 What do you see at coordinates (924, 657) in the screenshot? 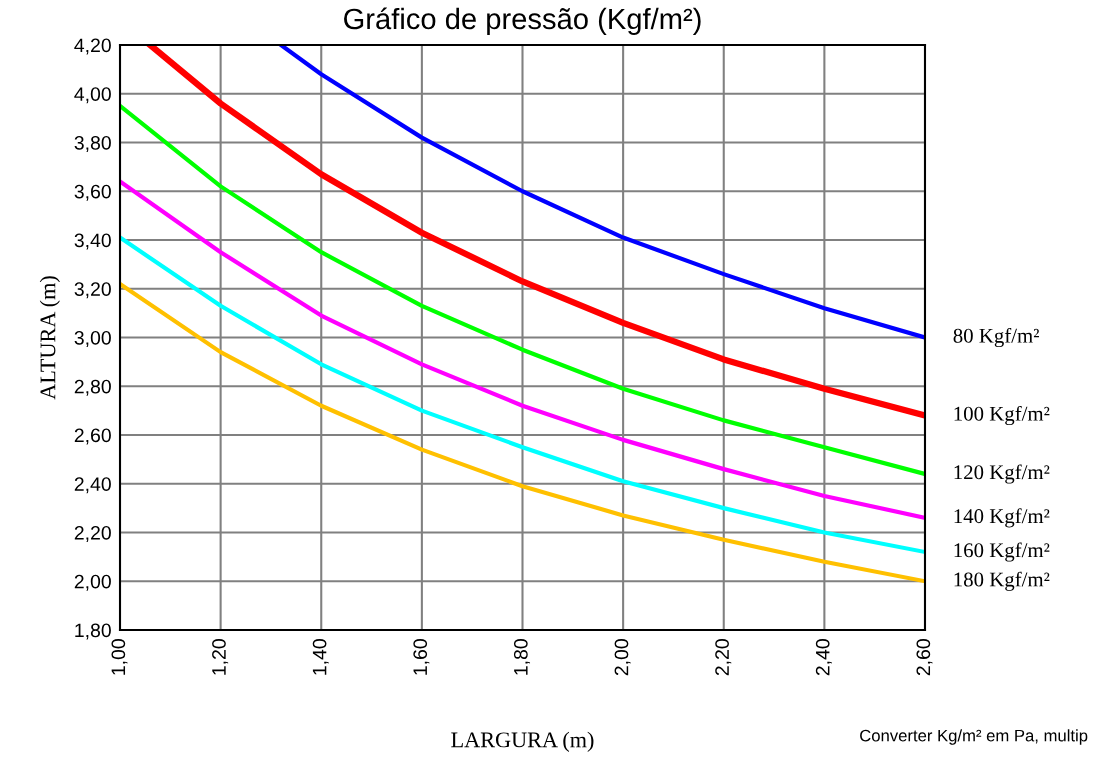
I see `x-tick-label: 2,60` at bounding box center [924, 657].